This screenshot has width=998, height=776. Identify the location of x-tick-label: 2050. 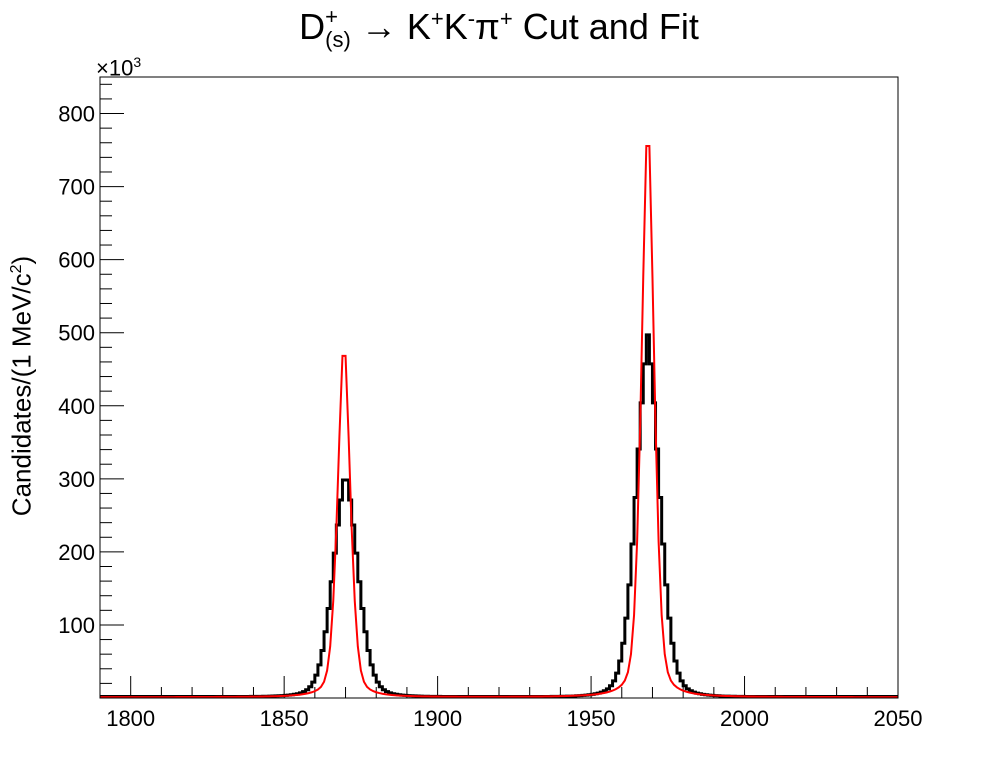
(898, 718).